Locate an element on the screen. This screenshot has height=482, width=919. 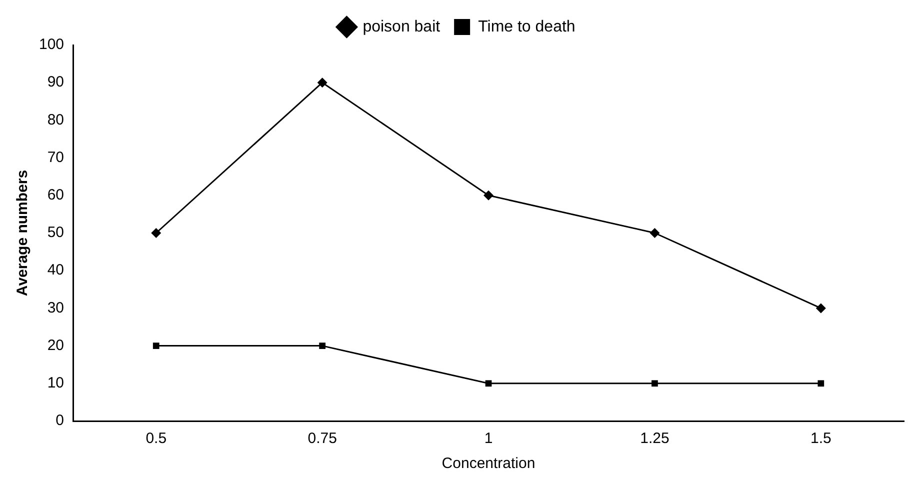
x-tick-label: 1 is located at coordinates (488, 439).